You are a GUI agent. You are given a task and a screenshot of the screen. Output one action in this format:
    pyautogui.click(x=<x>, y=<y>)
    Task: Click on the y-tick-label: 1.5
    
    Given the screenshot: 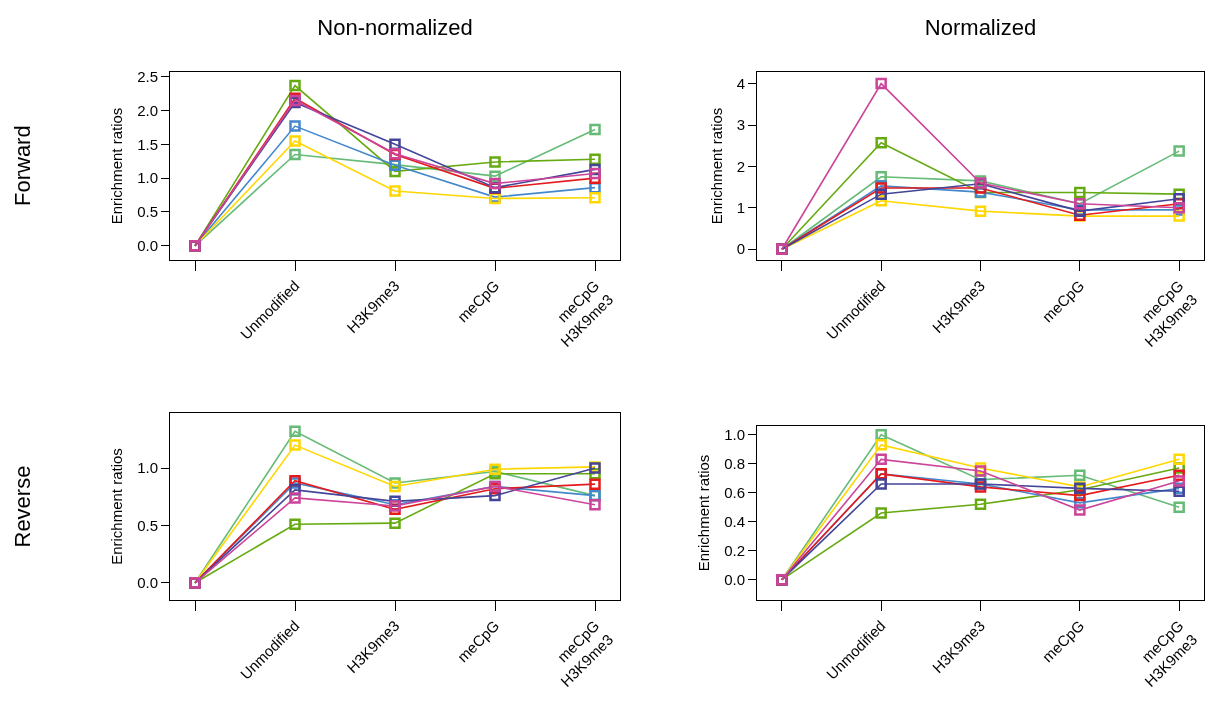 What is the action you would take?
    pyautogui.click(x=147, y=144)
    